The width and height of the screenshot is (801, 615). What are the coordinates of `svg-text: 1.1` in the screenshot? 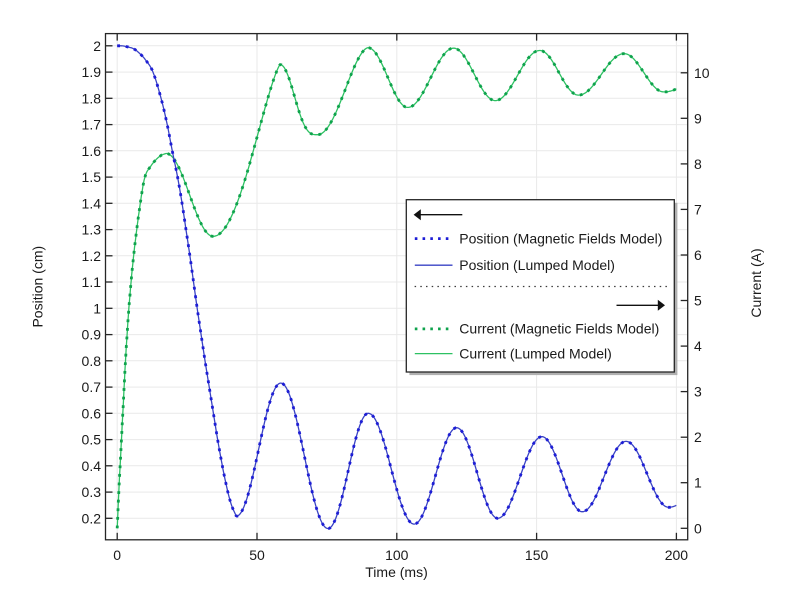 It's located at (92, 282).